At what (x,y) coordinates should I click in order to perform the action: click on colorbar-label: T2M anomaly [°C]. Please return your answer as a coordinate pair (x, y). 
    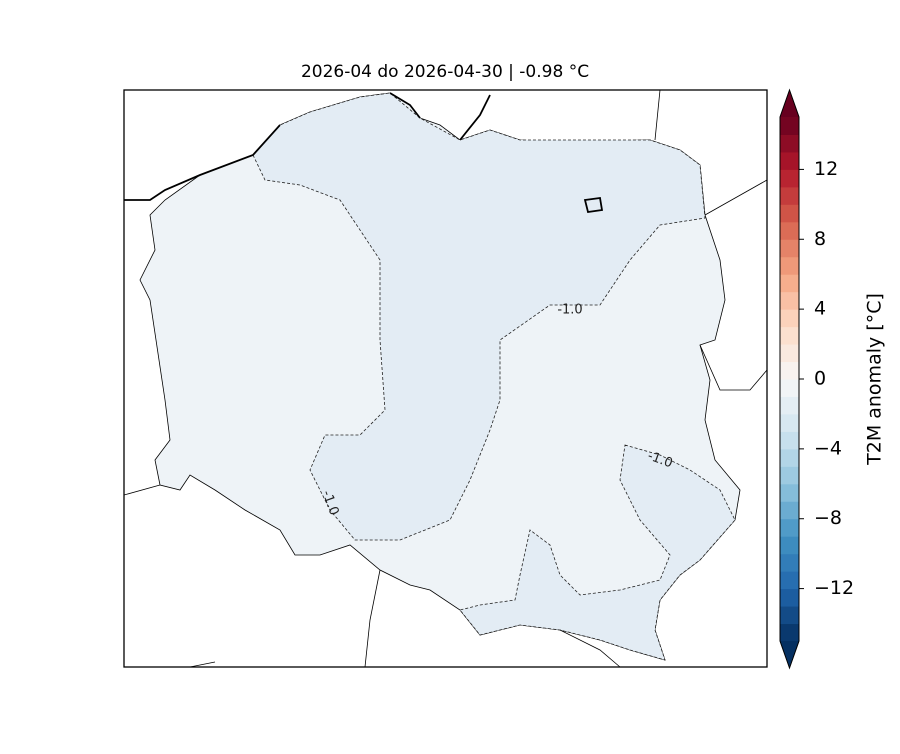
    Looking at the image, I should click on (875, 379).